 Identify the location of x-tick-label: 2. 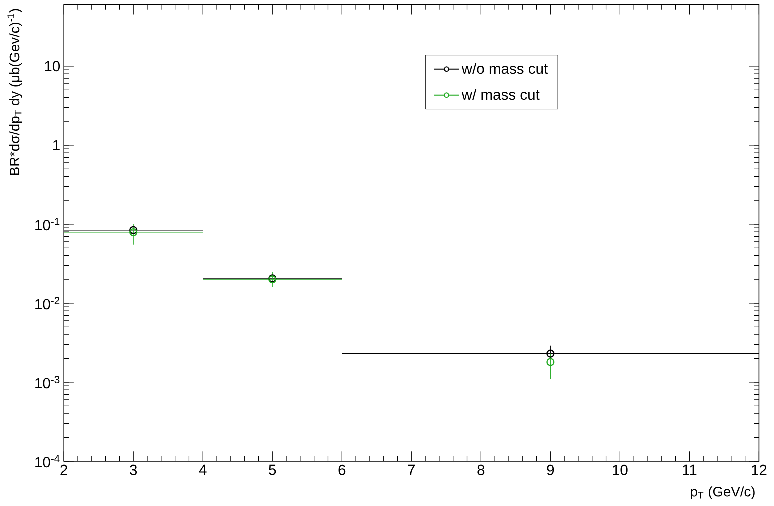
(64, 470).